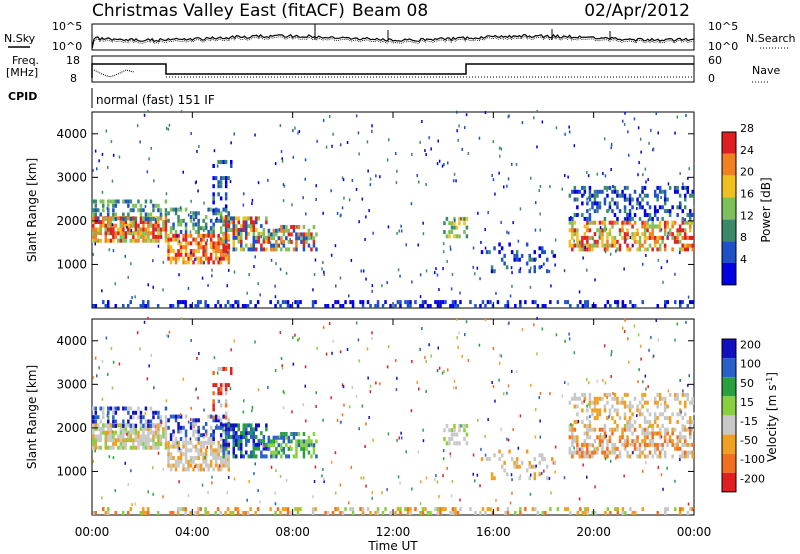  What do you see at coordinates (729, 208) in the screenshot?
I see `colorbar-frame` at bounding box center [729, 208].